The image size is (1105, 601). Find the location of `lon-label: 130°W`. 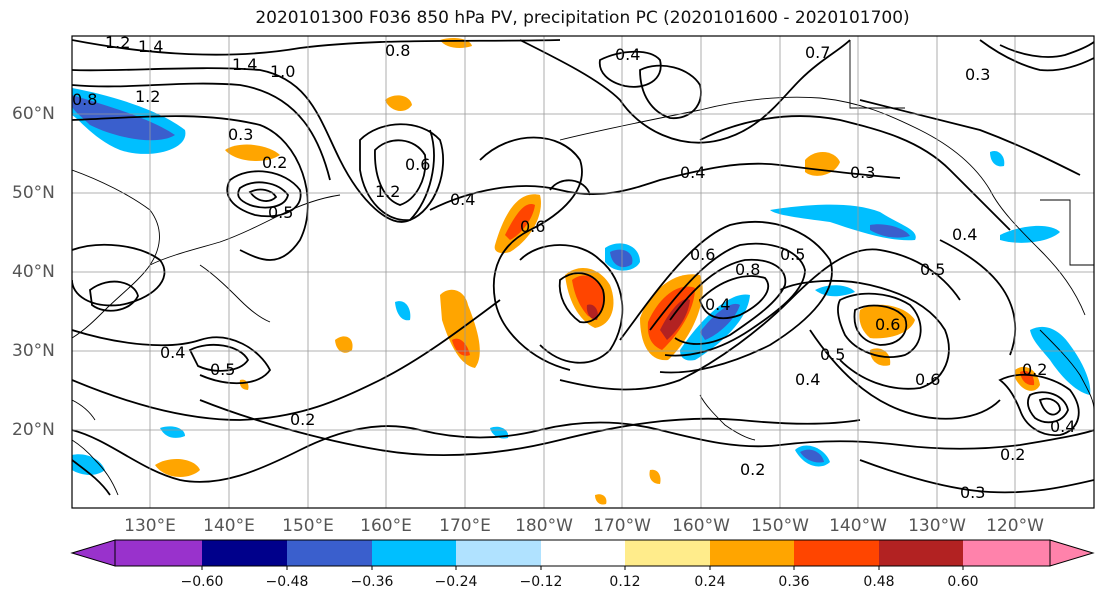

lon-label: 130°W is located at coordinates (937, 526).